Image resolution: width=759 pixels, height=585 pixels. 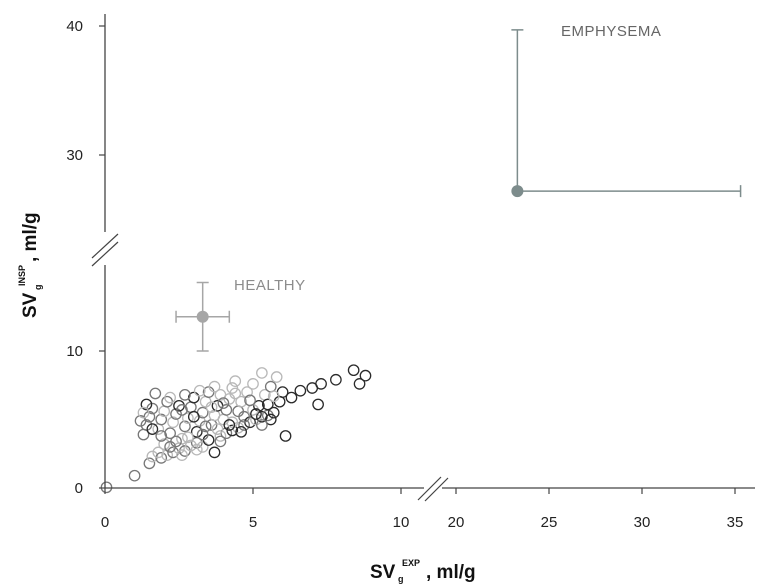 I want to click on y-tick-label: 10, so click(x=74, y=351).